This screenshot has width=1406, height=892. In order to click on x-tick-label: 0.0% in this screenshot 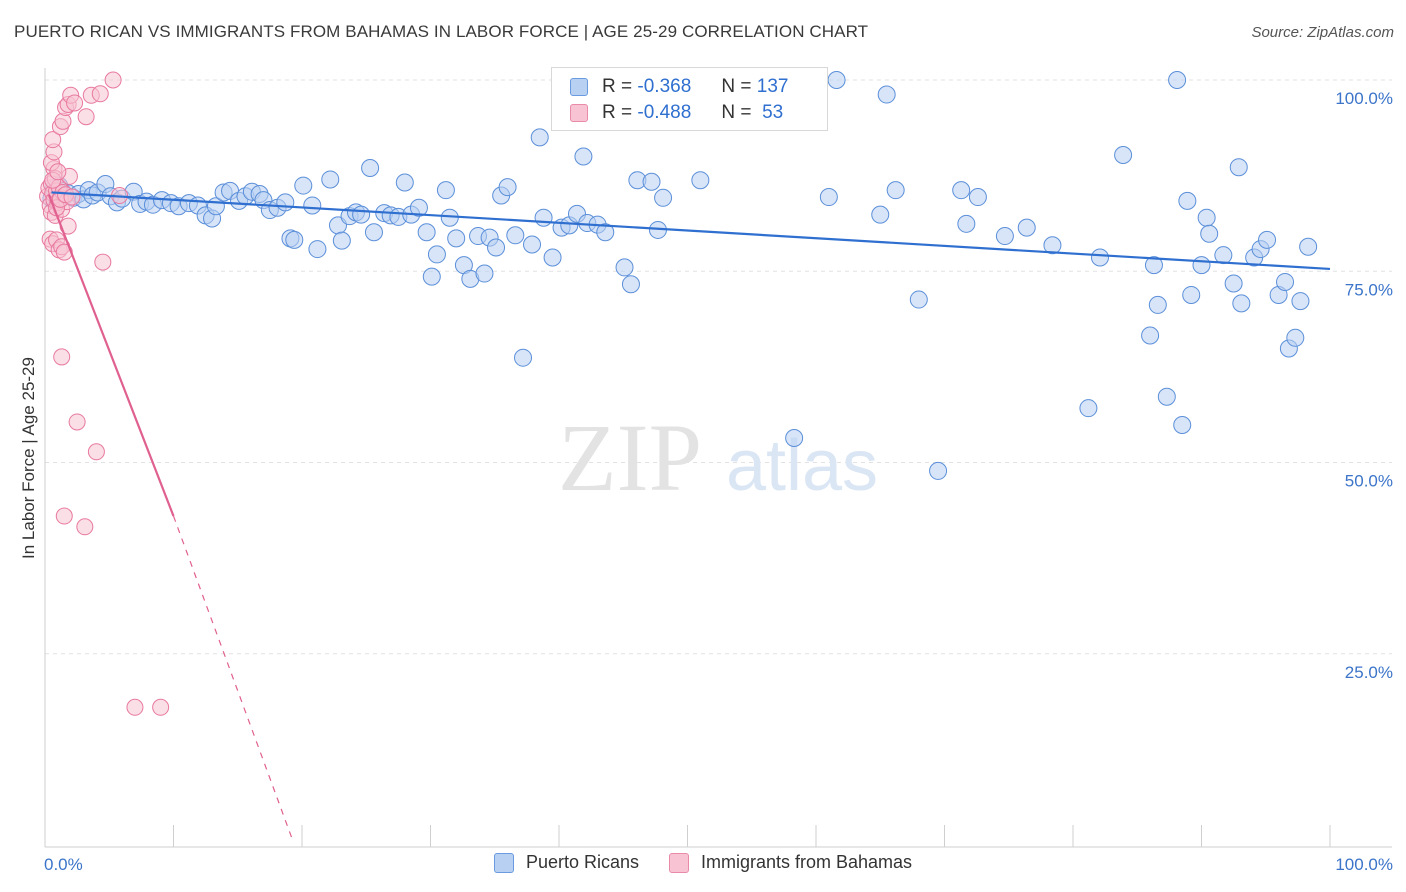, I will do `click(63, 864)`.